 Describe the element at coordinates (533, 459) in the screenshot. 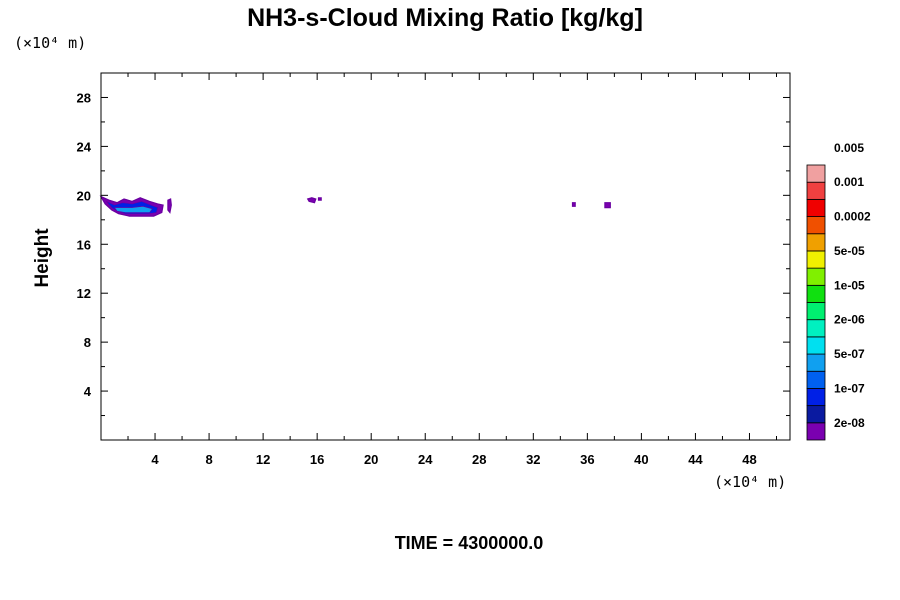

I see `x-tick-label: 32` at that location.